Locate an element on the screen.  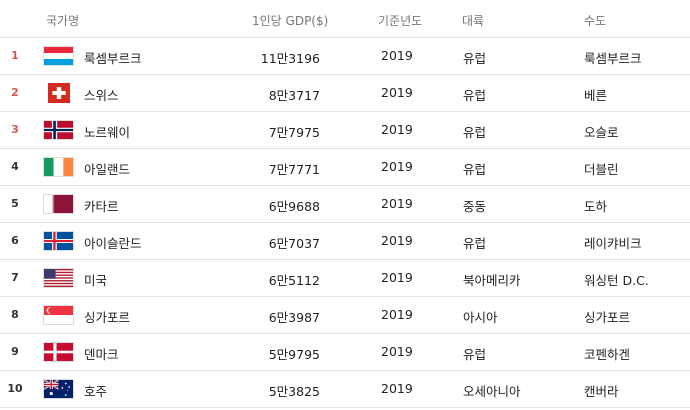
table-header: 국가명 1인당 GDP($) 기준년도 대륙 수도 is located at coordinates (345, 19).